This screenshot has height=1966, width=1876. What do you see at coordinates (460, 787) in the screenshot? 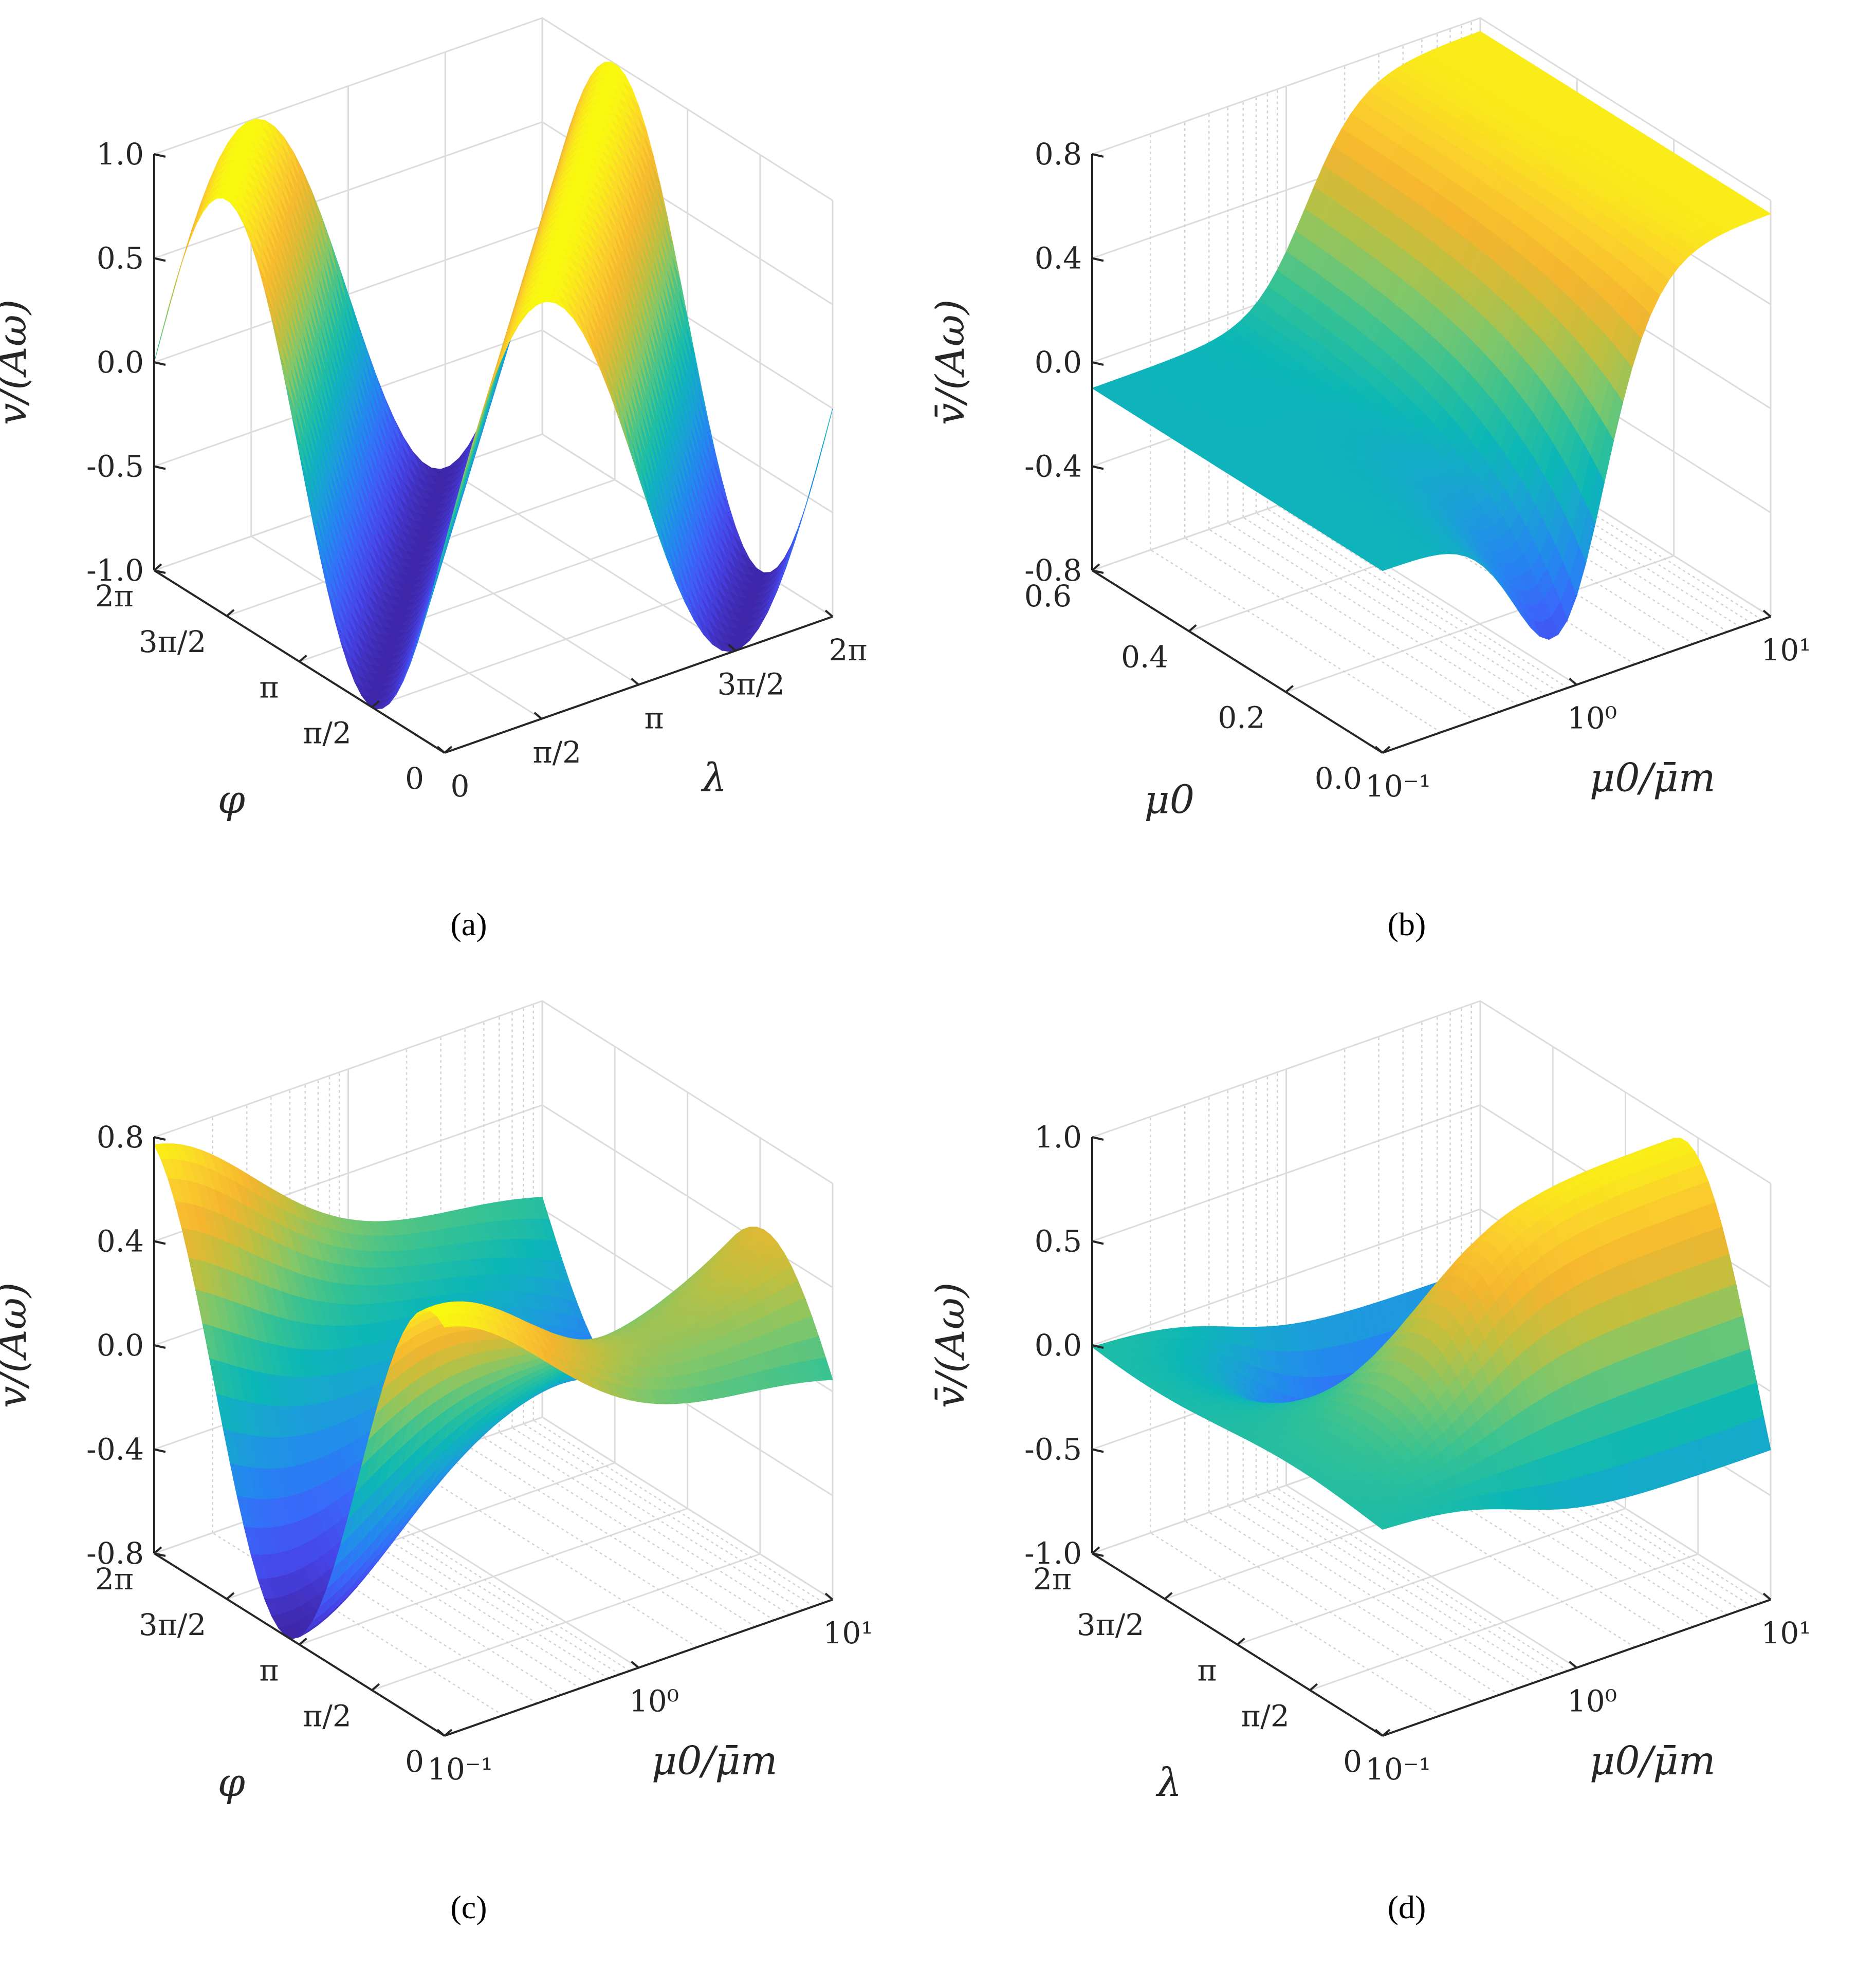
I see `x-tick-label: 0` at bounding box center [460, 787].